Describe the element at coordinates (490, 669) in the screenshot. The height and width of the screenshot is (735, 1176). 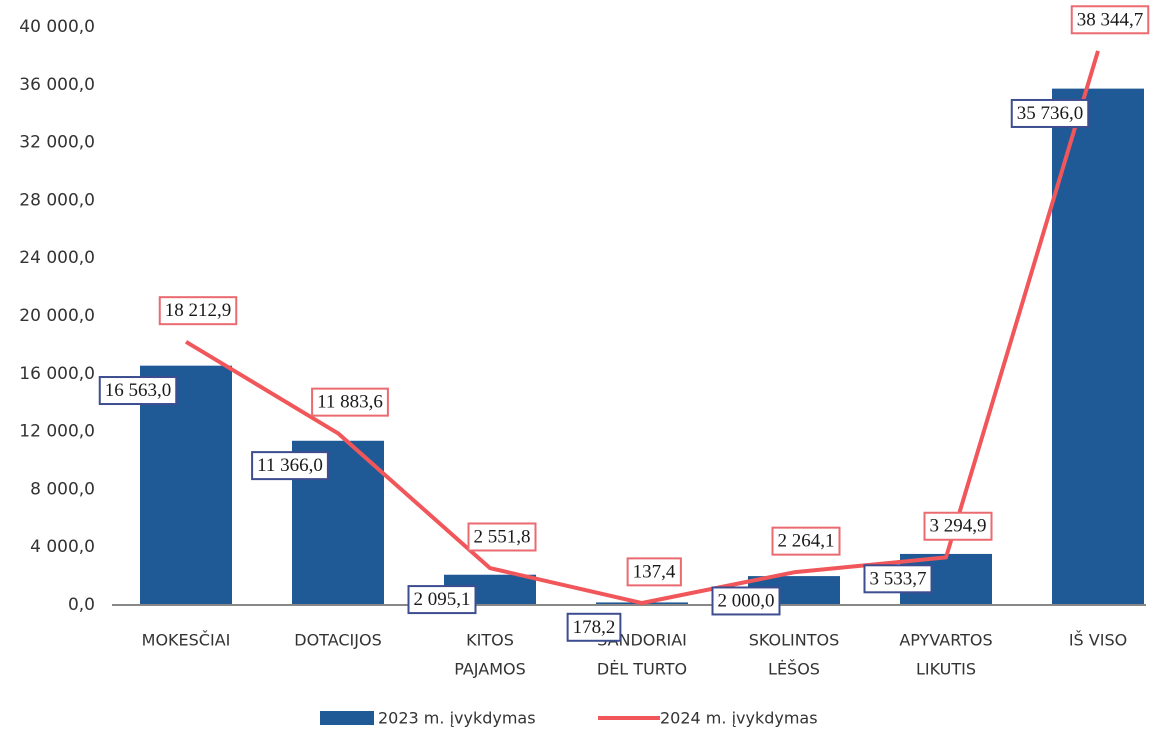
I see `x-tick-label: PAJAMOS` at that location.